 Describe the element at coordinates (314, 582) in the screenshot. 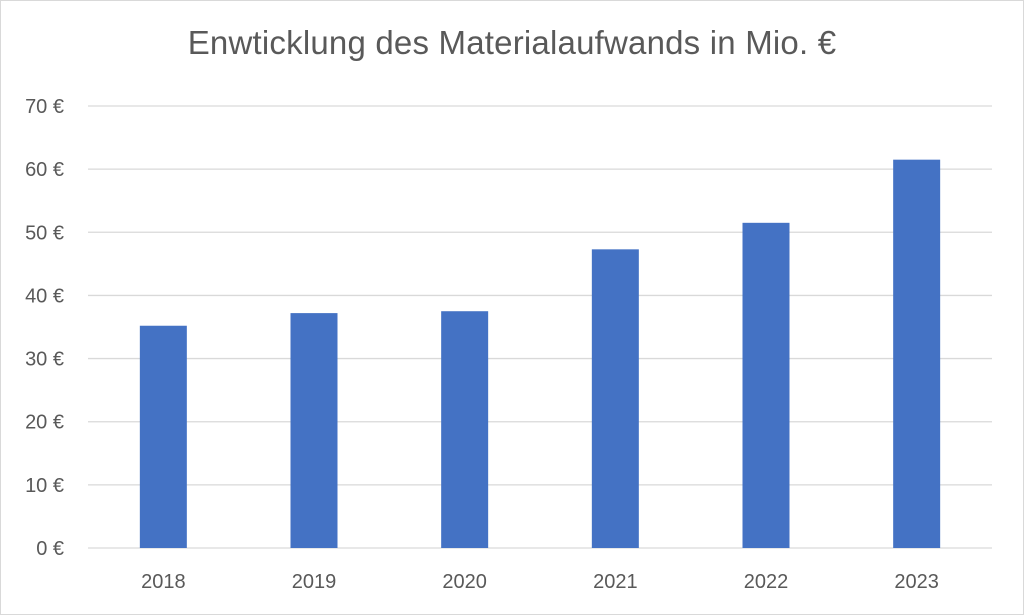

I see `x-tick-label: 2019` at that location.